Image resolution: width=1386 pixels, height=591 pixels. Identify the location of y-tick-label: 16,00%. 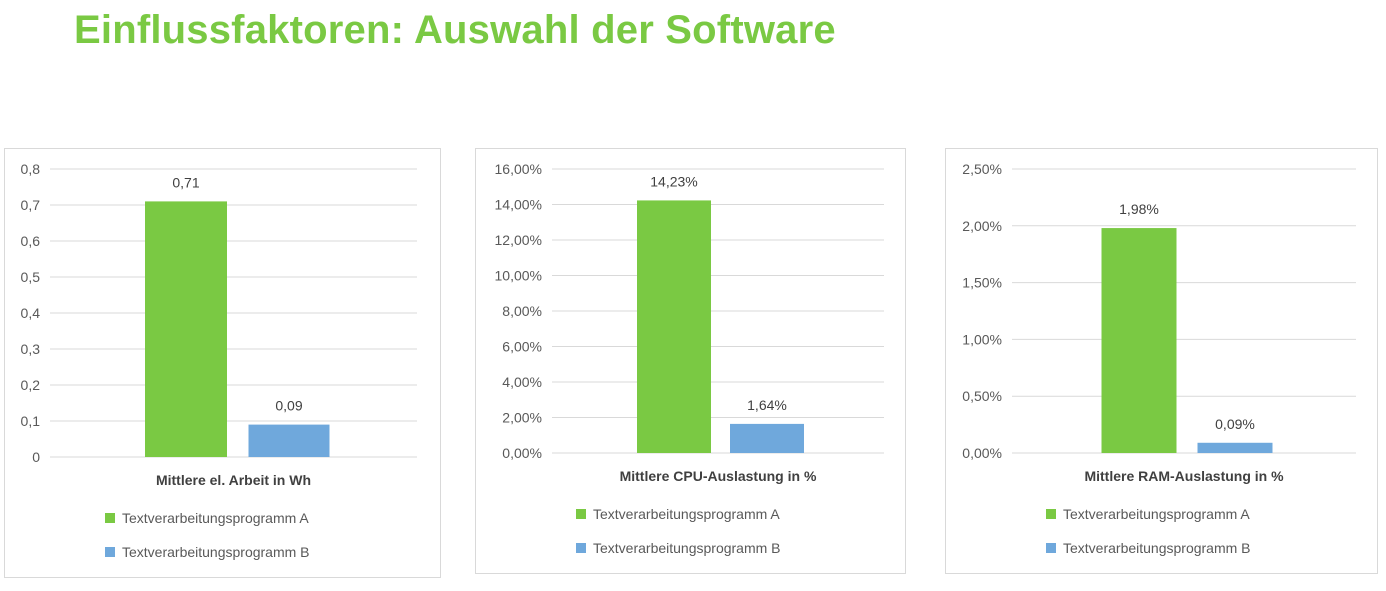
(518, 169).